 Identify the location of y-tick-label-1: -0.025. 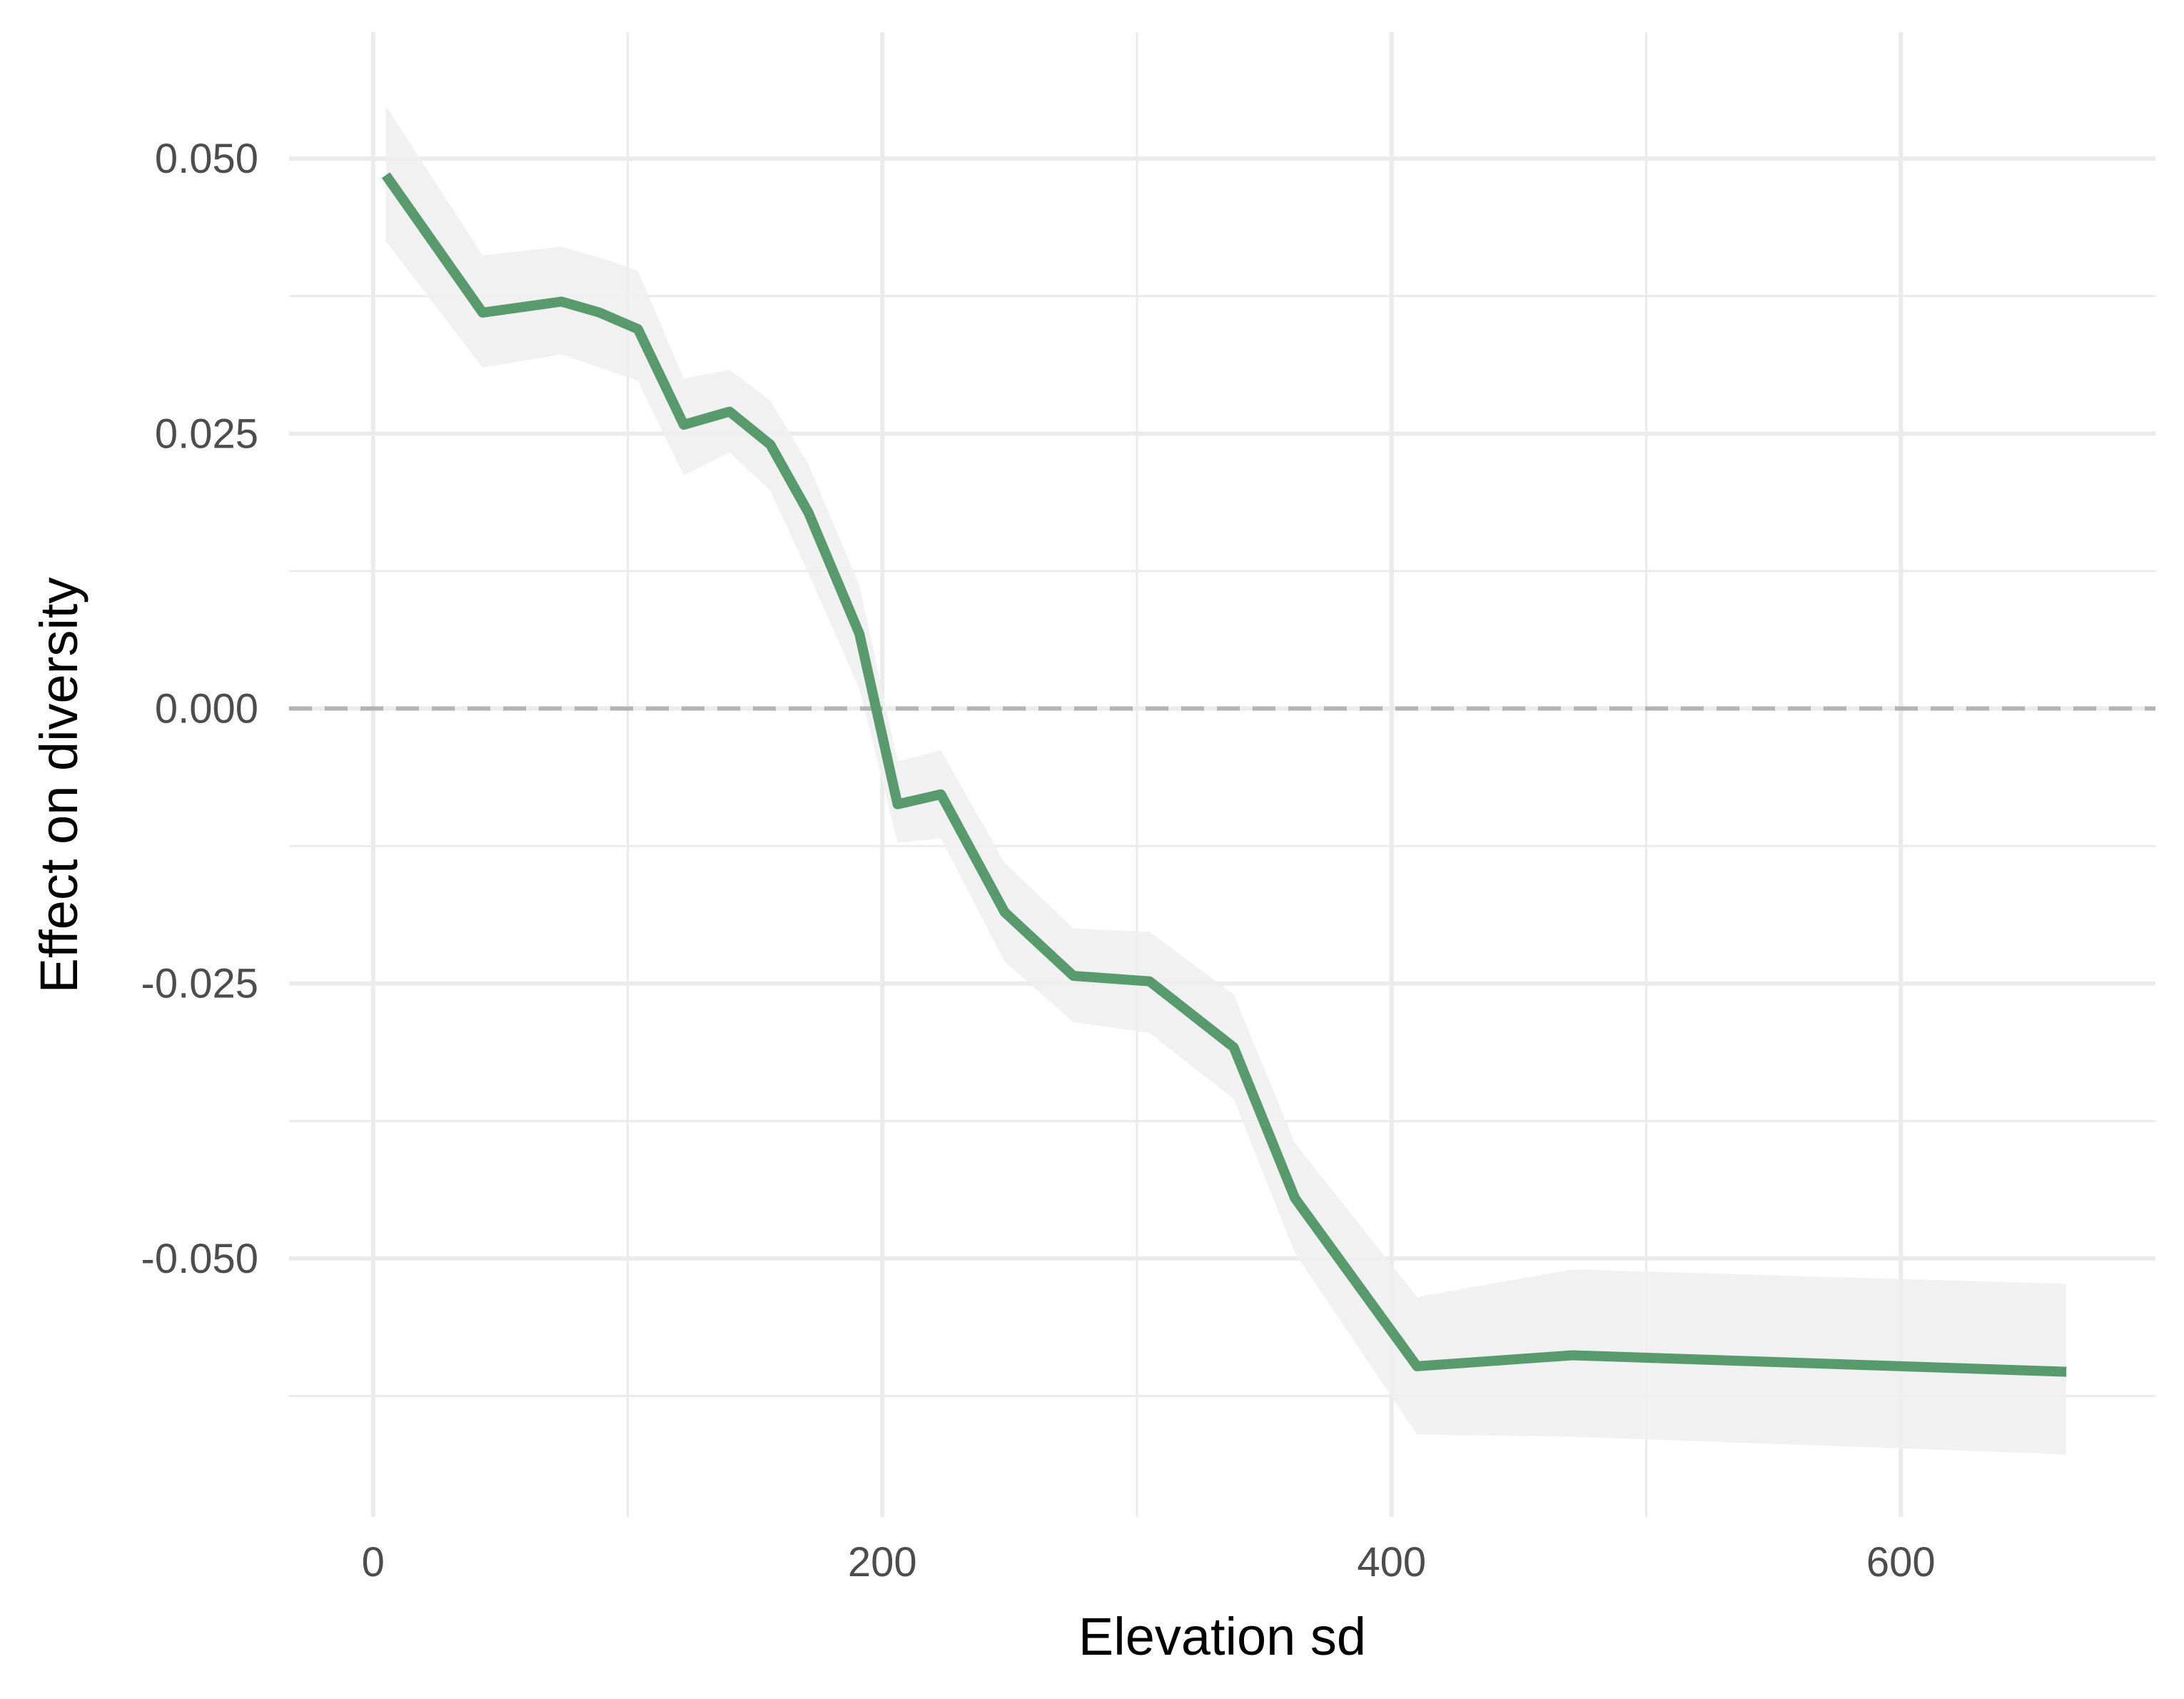
(199, 984).